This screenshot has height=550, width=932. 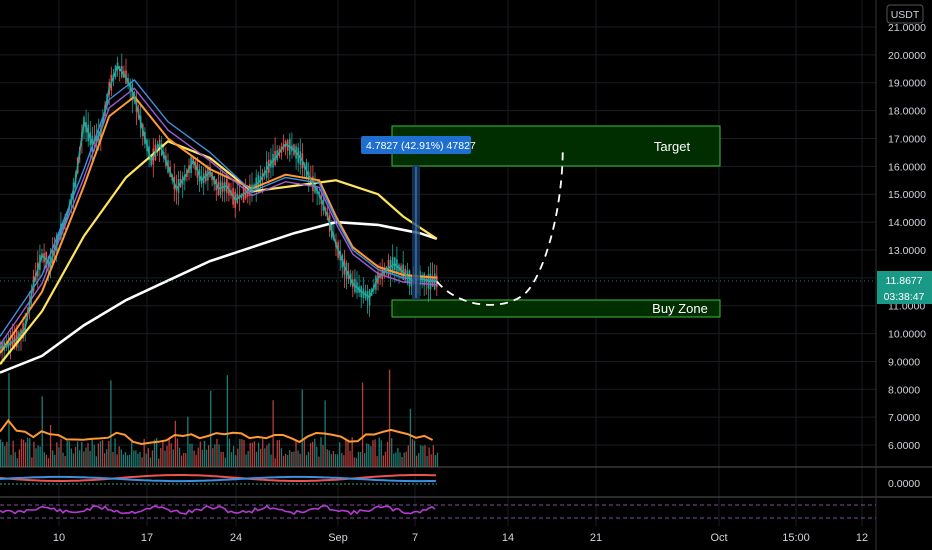 What do you see at coordinates (904, 446) in the screenshot?
I see `price-tick-label: 6.0000` at bounding box center [904, 446].